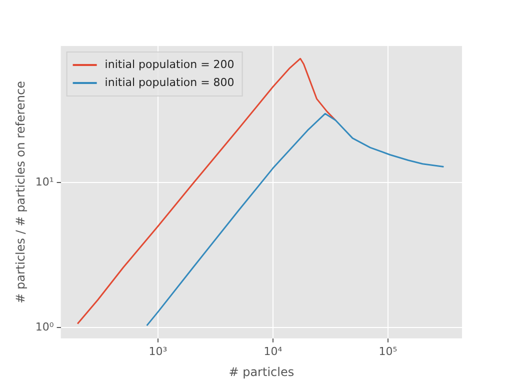  I want to click on x-axis-title: # particles, so click(261, 371).